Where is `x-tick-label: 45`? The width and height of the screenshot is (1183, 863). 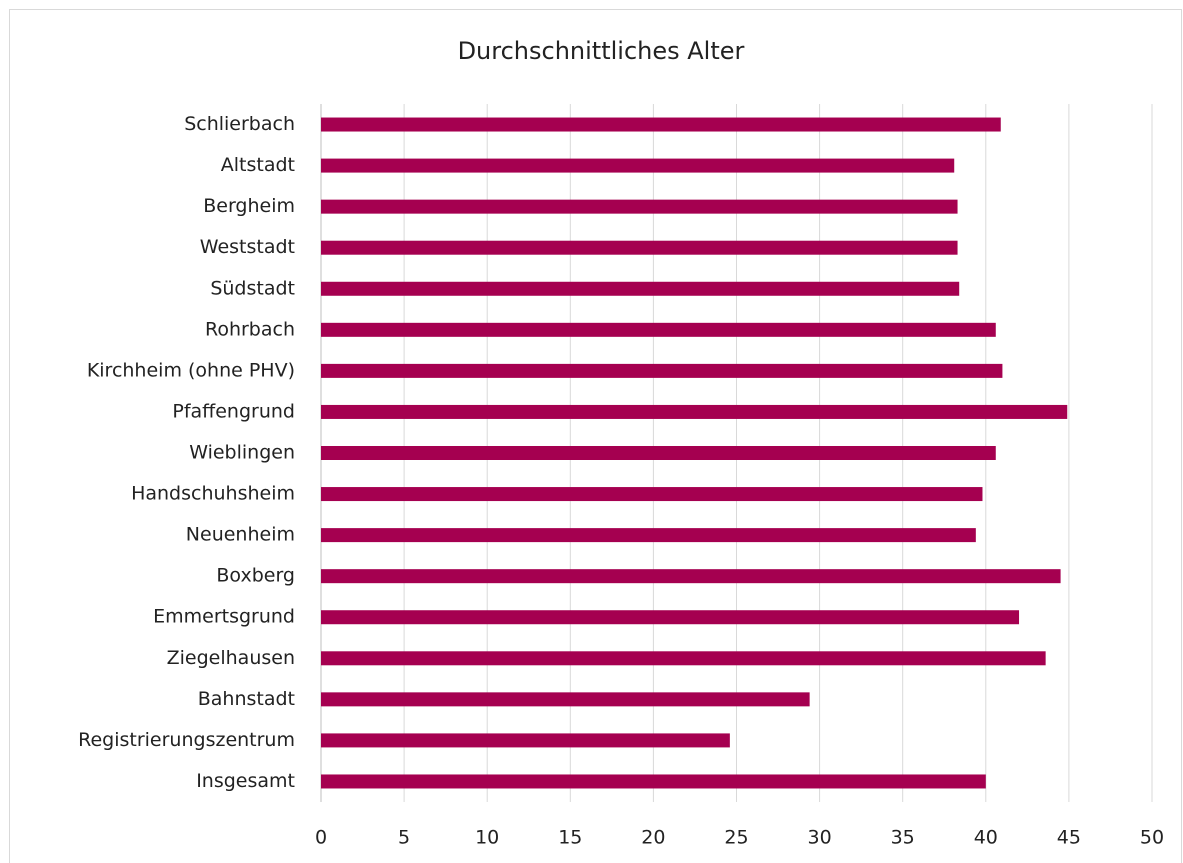
x-tick-label: 45 is located at coordinates (1069, 838).